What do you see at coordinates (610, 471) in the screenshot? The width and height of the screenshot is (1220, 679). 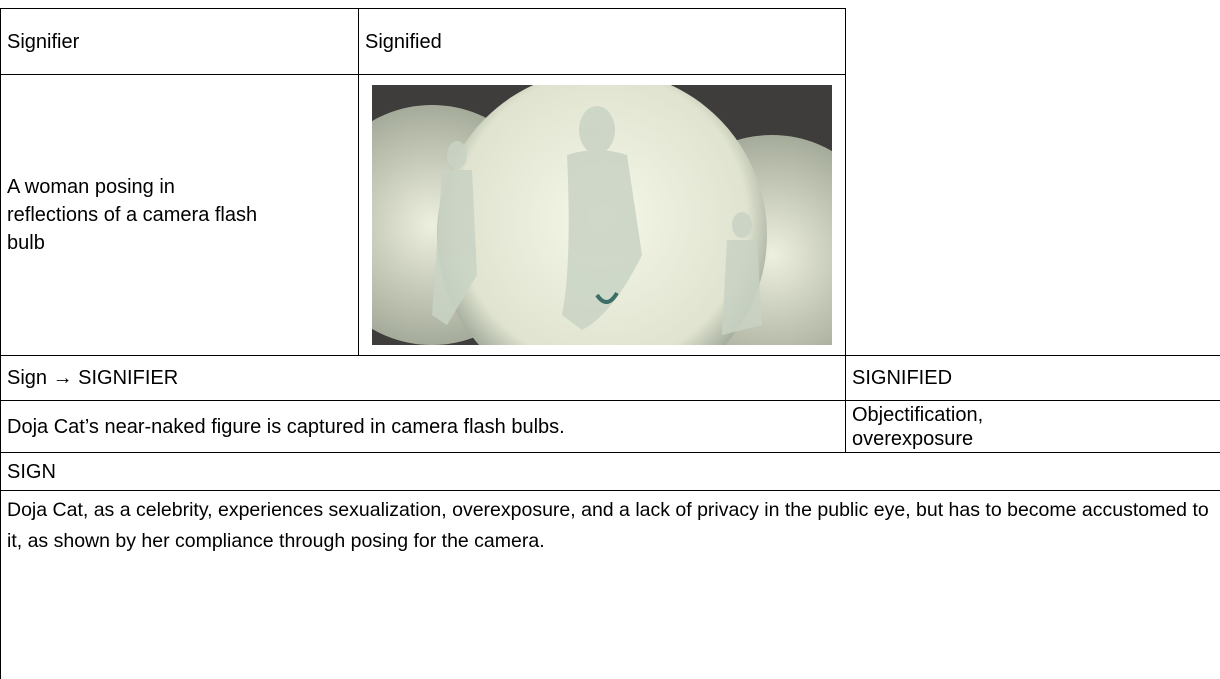 I see `cell: SIGN` at bounding box center [610, 471].